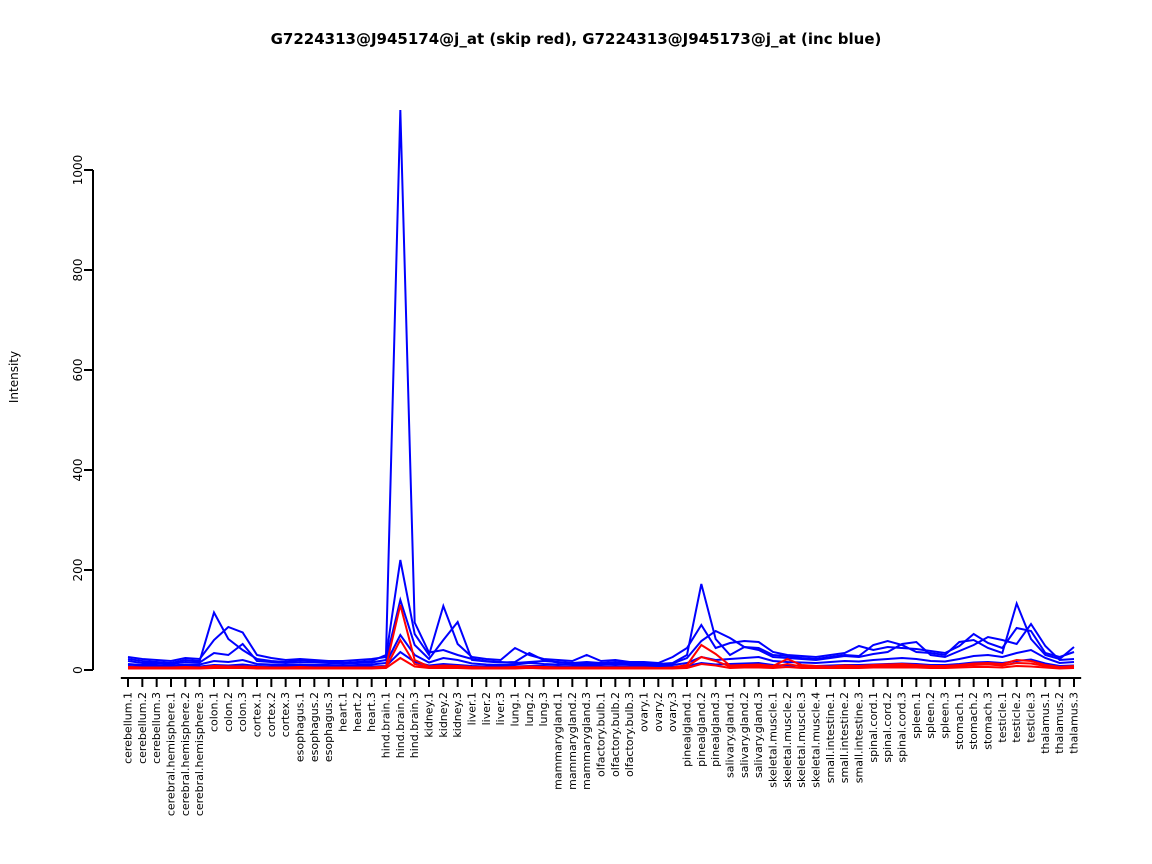  What do you see at coordinates (543, 709) in the screenshot?
I see `x-tick-label: lung.3` at bounding box center [543, 709].